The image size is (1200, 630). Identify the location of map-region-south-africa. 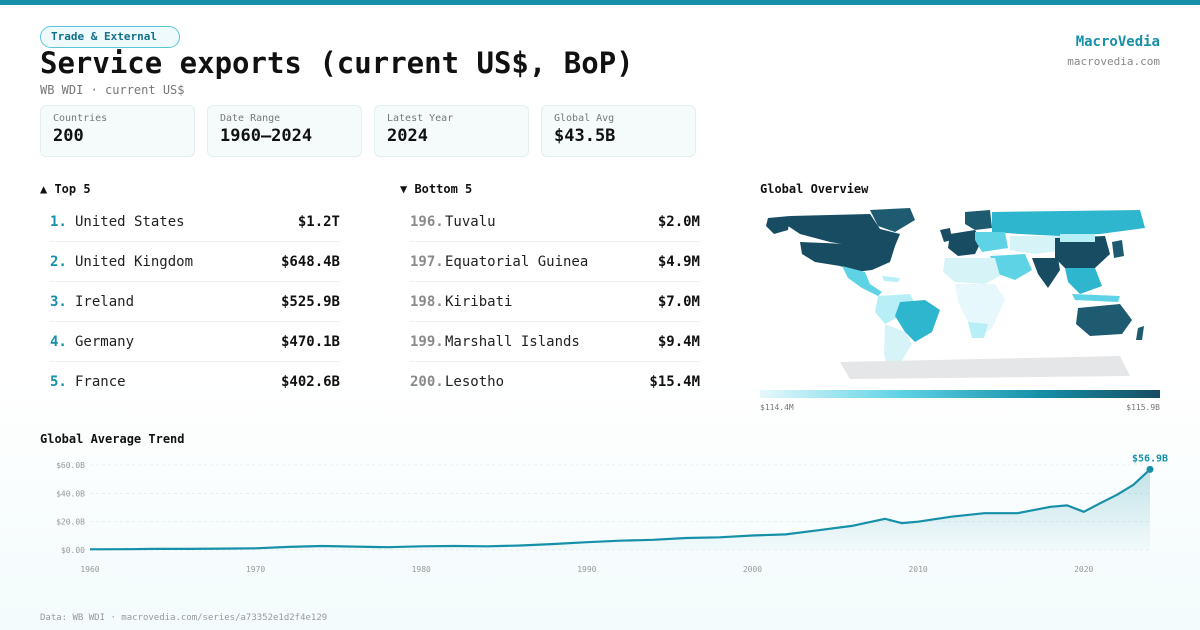
(978, 330).